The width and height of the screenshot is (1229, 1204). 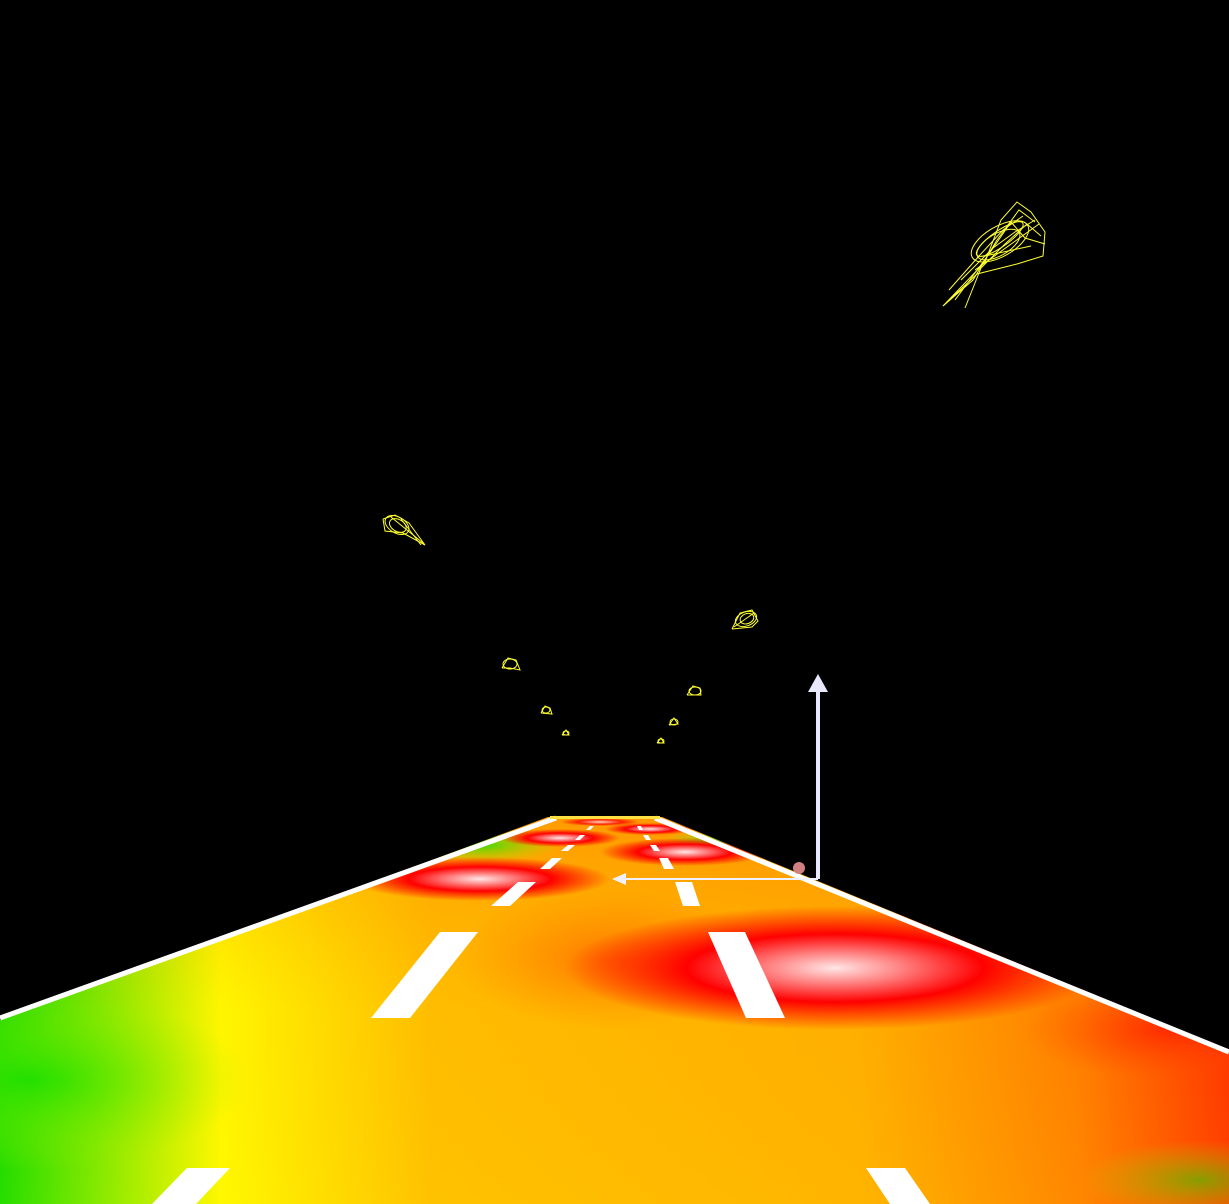 What do you see at coordinates (818, 683) in the screenshot?
I see `up-arrow-icon` at bounding box center [818, 683].